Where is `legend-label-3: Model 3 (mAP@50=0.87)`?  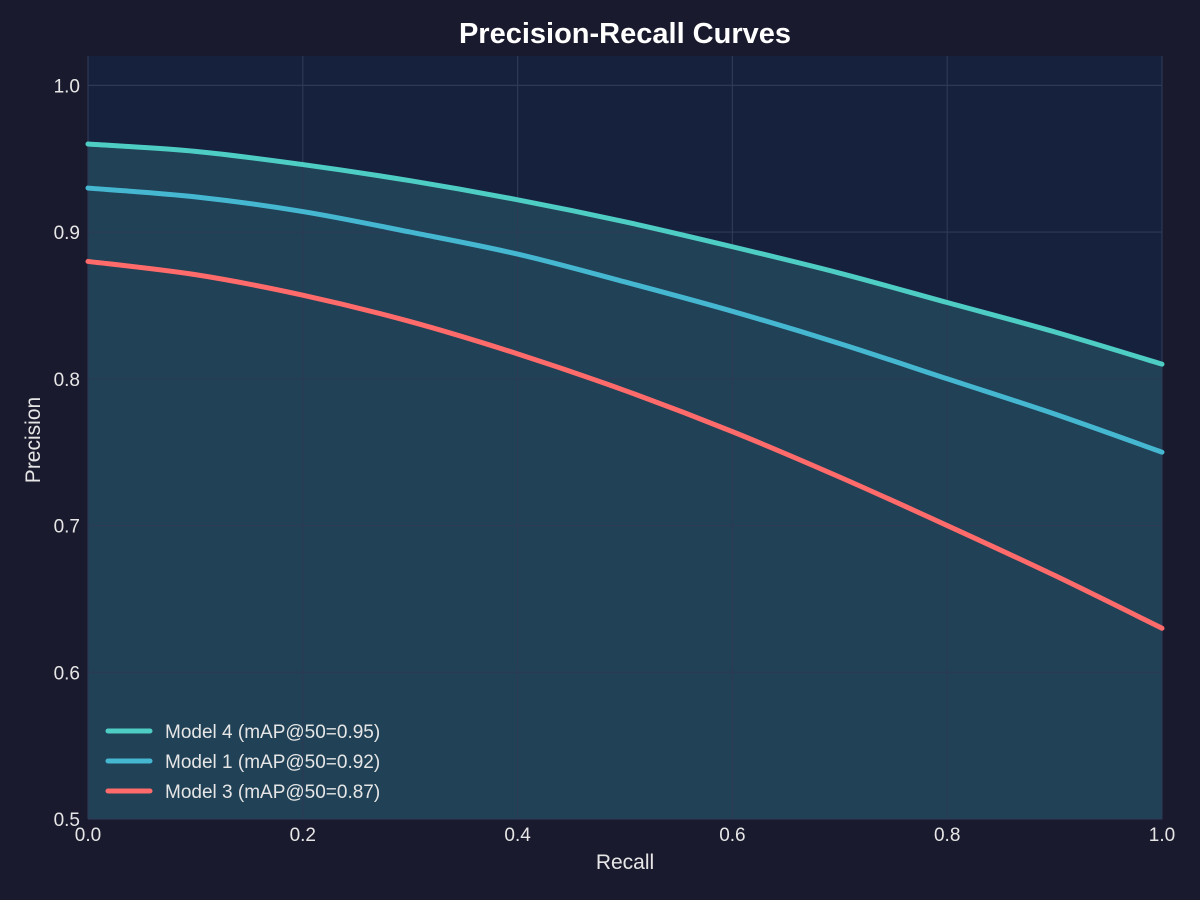
legend-label-3: Model 3 (mAP@50=0.87) is located at coordinates (272, 792).